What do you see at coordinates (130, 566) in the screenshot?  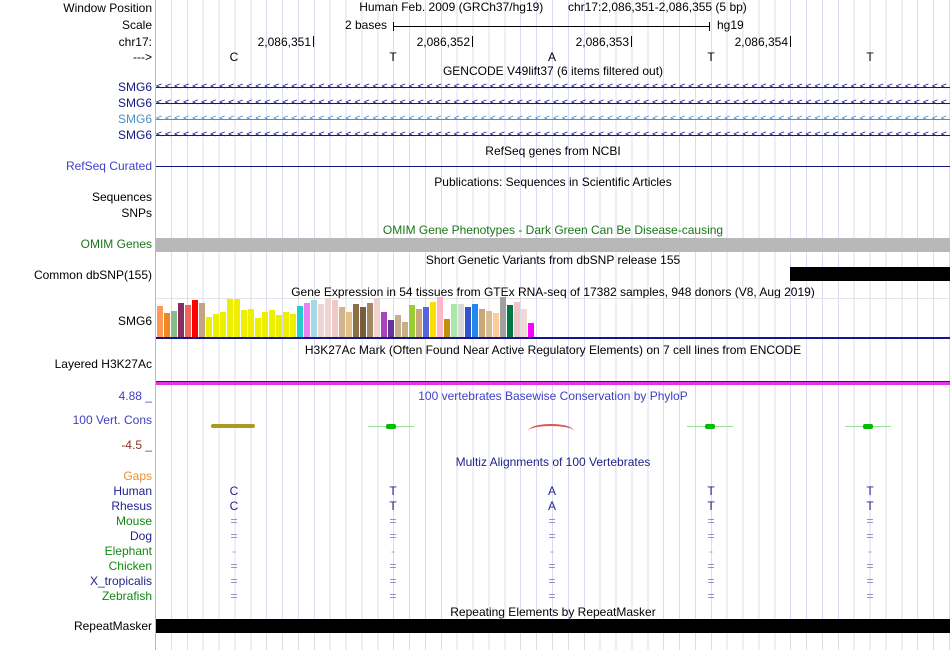 I see `multiz-species-label: Chicken` at bounding box center [130, 566].